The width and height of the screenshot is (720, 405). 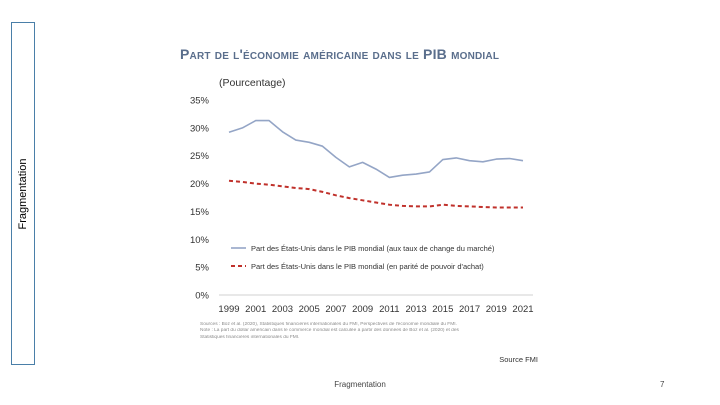 What do you see at coordinates (200, 240) in the screenshot?
I see `y-tick-label: 10%` at bounding box center [200, 240].